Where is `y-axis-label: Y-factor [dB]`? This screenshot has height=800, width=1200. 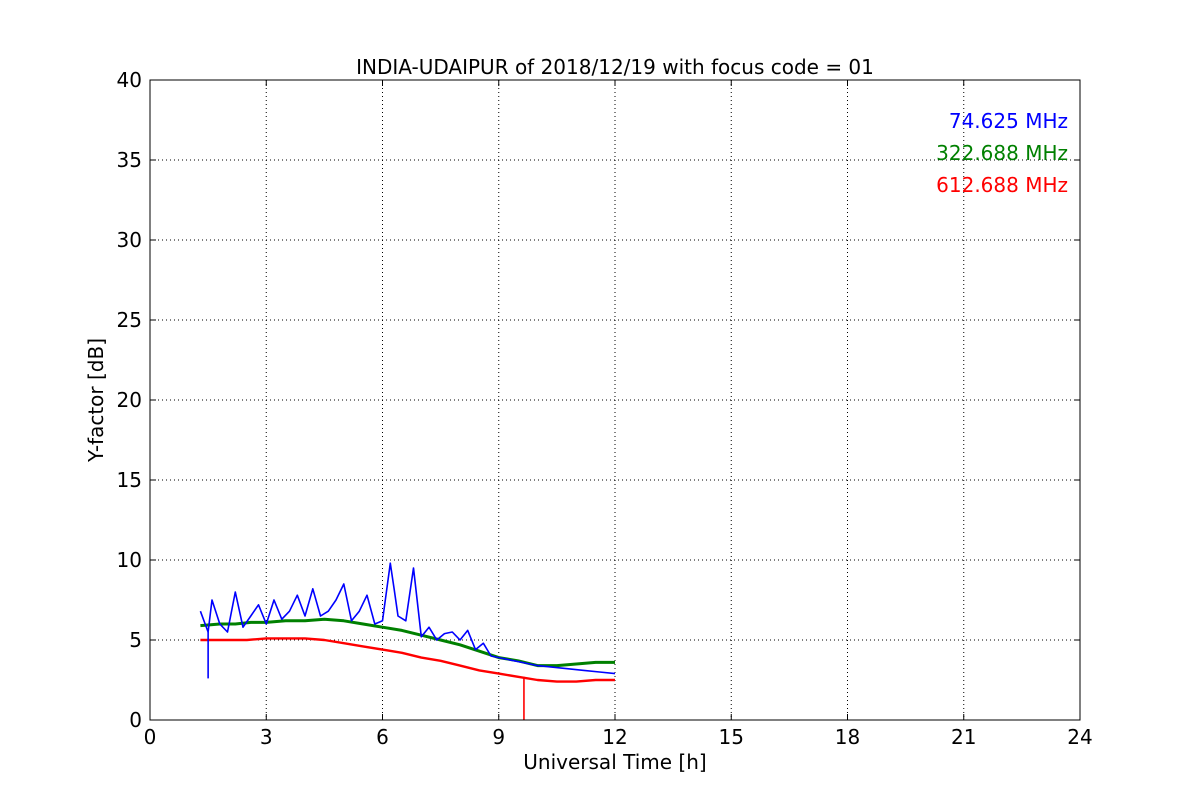
y-axis-label: Y-factor [dB] is located at coordinates (96, 400).